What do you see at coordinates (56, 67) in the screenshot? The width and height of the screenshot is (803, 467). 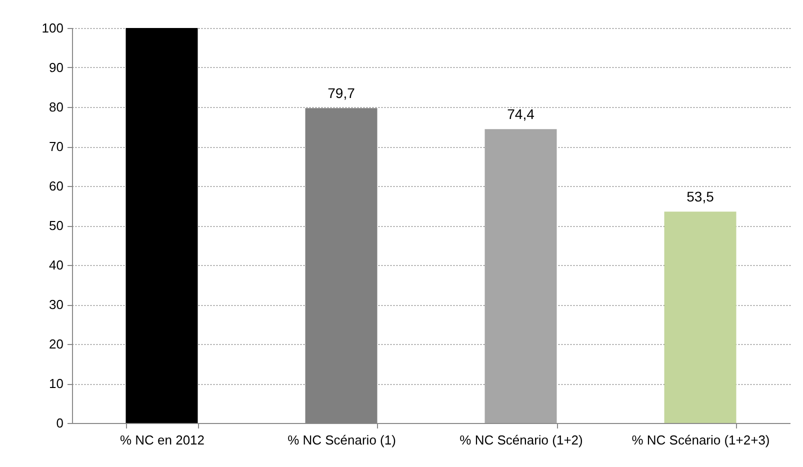 I see `y-tick-label: 90` at bounding box center [56, 67].